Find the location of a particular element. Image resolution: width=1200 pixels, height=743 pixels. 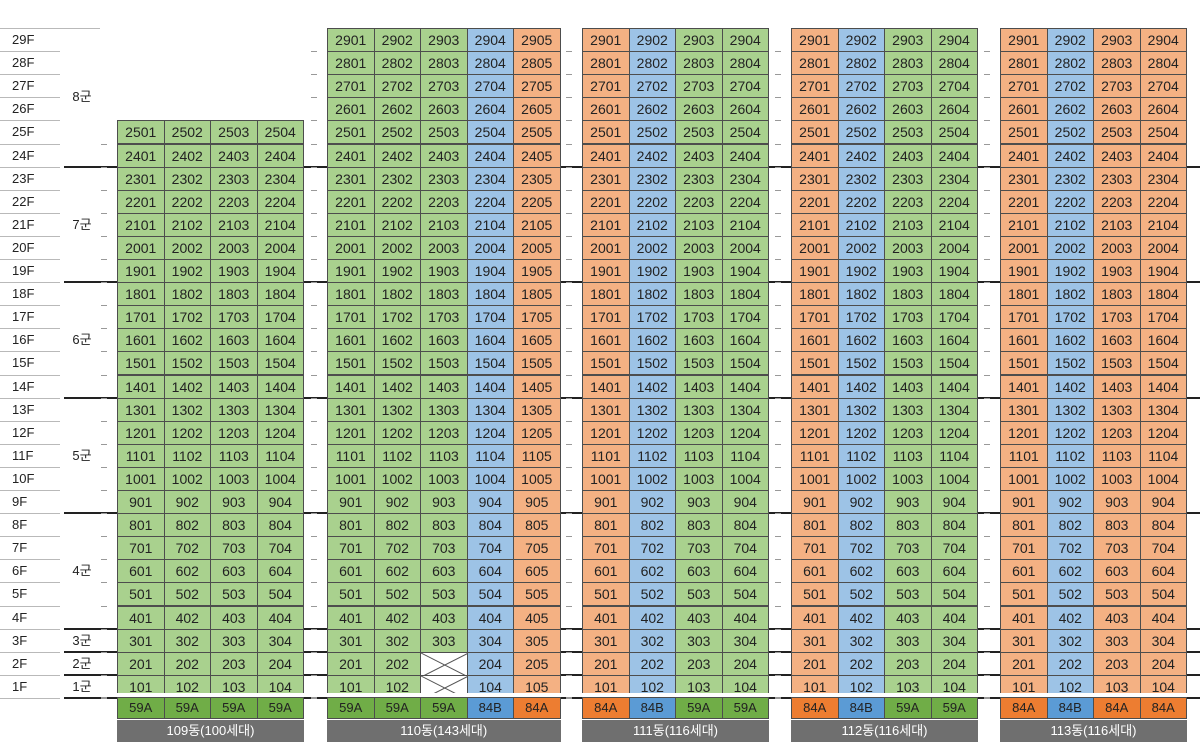

unit-cell: 902 is located at coordinates (397, 502).